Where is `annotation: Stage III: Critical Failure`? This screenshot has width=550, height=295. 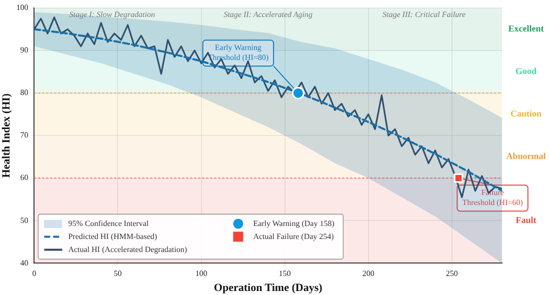
annotation: Stage III: Critical Failure is located at coordinates (424, 15).